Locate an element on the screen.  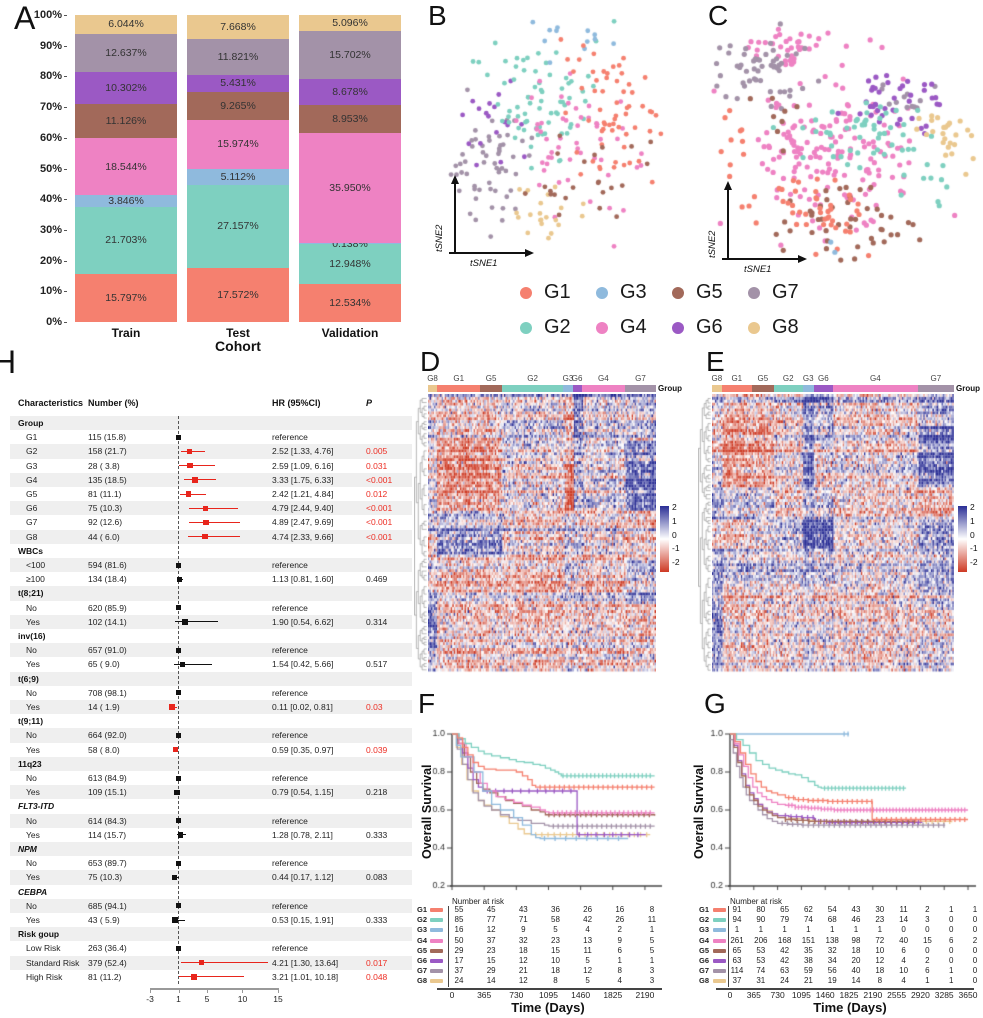
tsne-c-y-axis-label: tSNE2 is located at coordinates (712, 244).